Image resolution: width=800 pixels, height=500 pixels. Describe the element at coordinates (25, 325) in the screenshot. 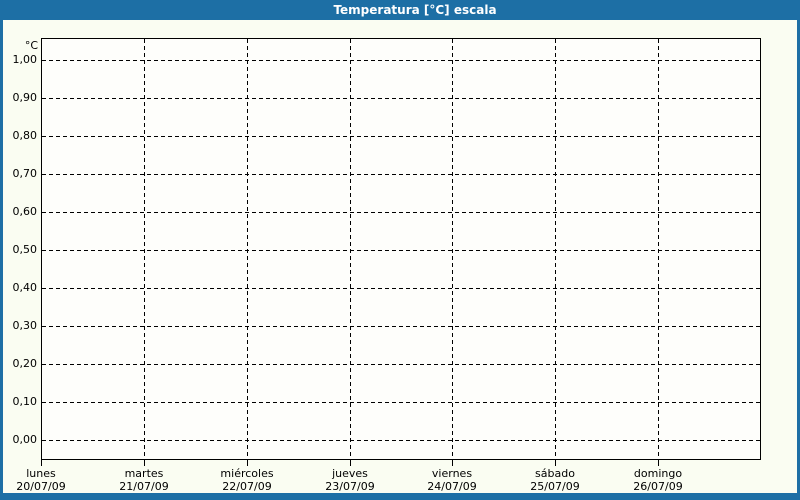

I see `y-tick-label: 0,30` at that location.